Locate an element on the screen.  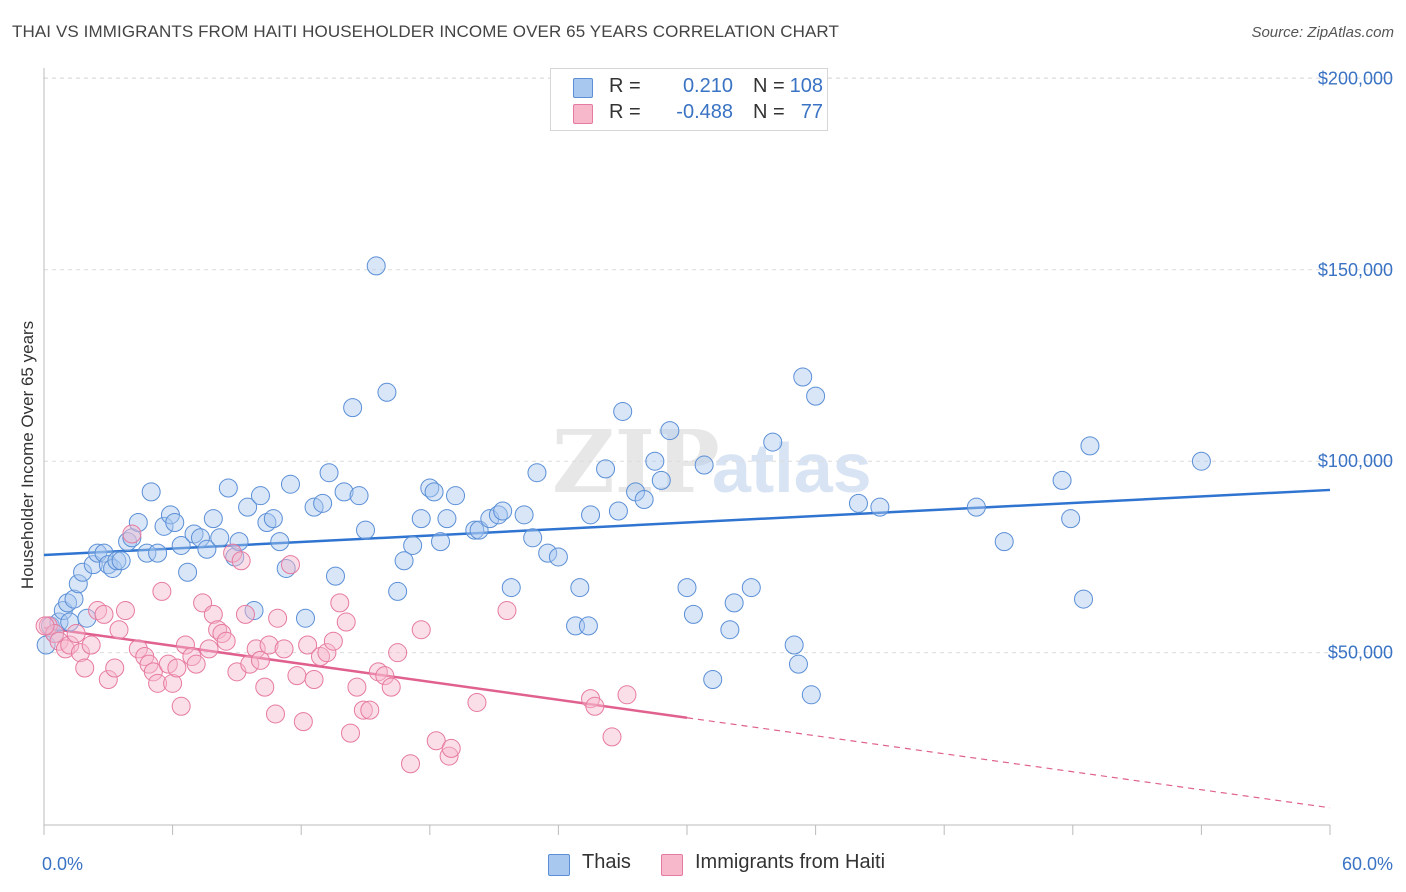
legend-label-haiti: Immigrants from Haiti is located at coordinates (790, 862).